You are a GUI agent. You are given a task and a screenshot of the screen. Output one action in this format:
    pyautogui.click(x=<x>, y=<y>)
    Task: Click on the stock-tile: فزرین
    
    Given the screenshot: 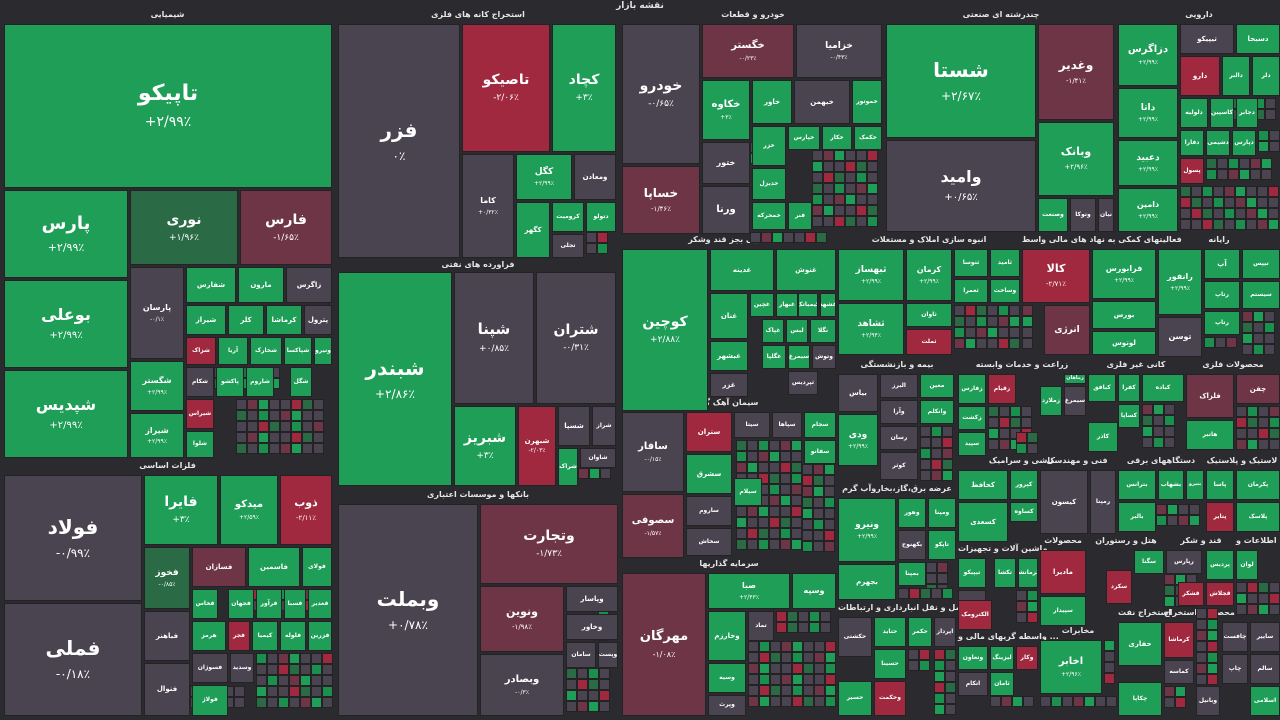 What is the action you would take?
    pyautogui.click(x=320, y=636)
    